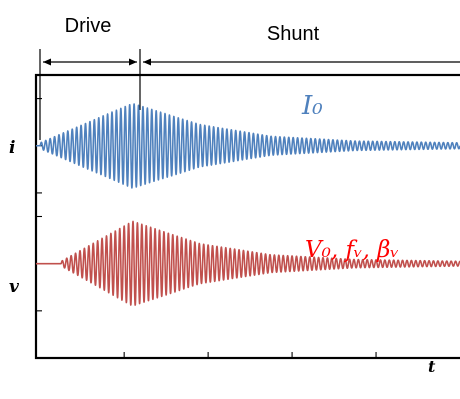  What do you see at coordinates (133, 62) in the screenshot?
I see `drive-arrowhead-right` at bounding box center [133, 62].